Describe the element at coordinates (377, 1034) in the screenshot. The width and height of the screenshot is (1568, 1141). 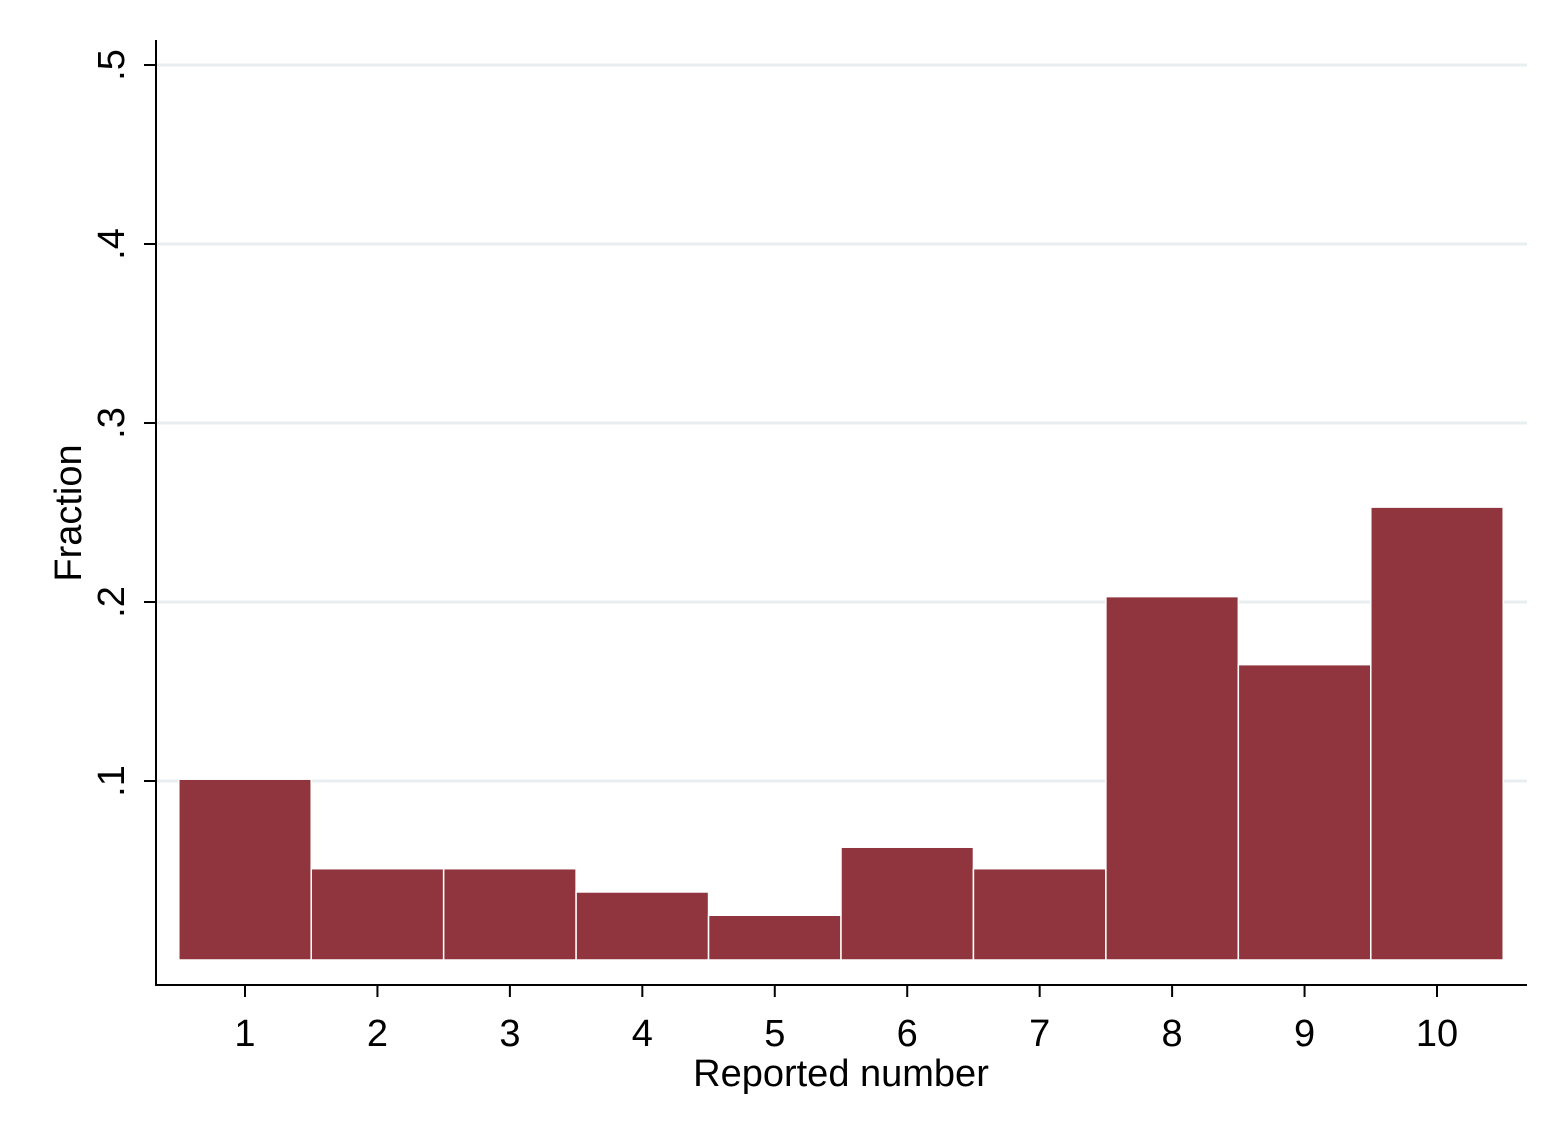
I see `x-tick-label-2: 2` at that location.